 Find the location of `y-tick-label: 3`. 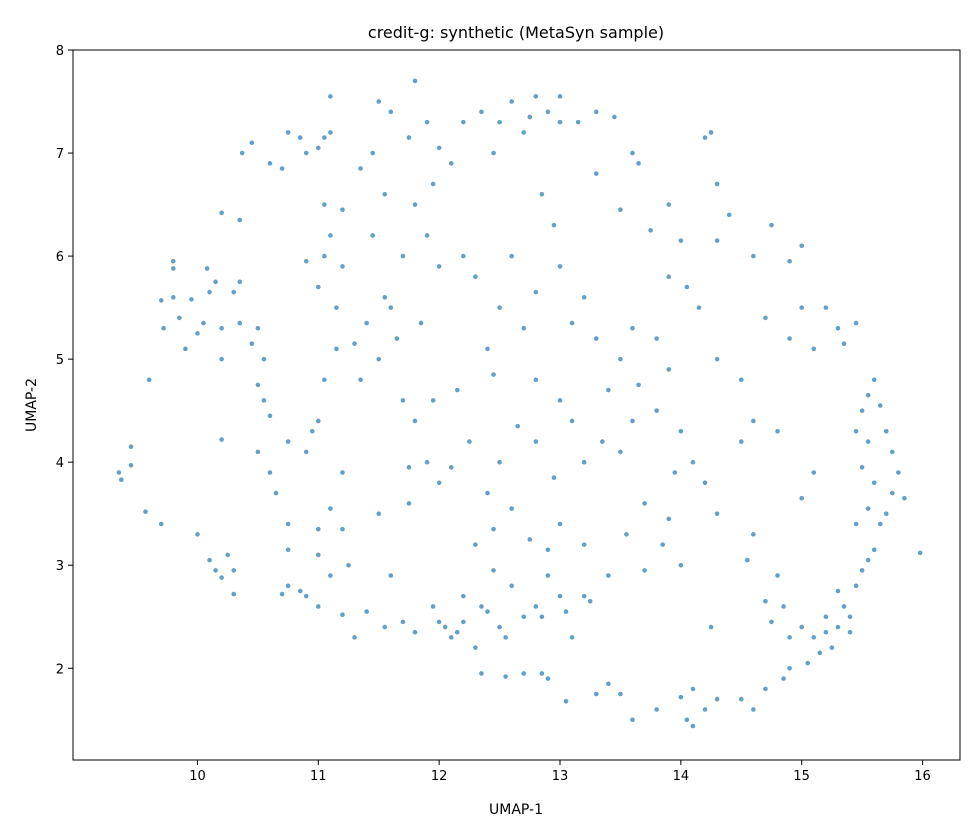

y-tick-label: 3 is located at coordinates (60, 566).